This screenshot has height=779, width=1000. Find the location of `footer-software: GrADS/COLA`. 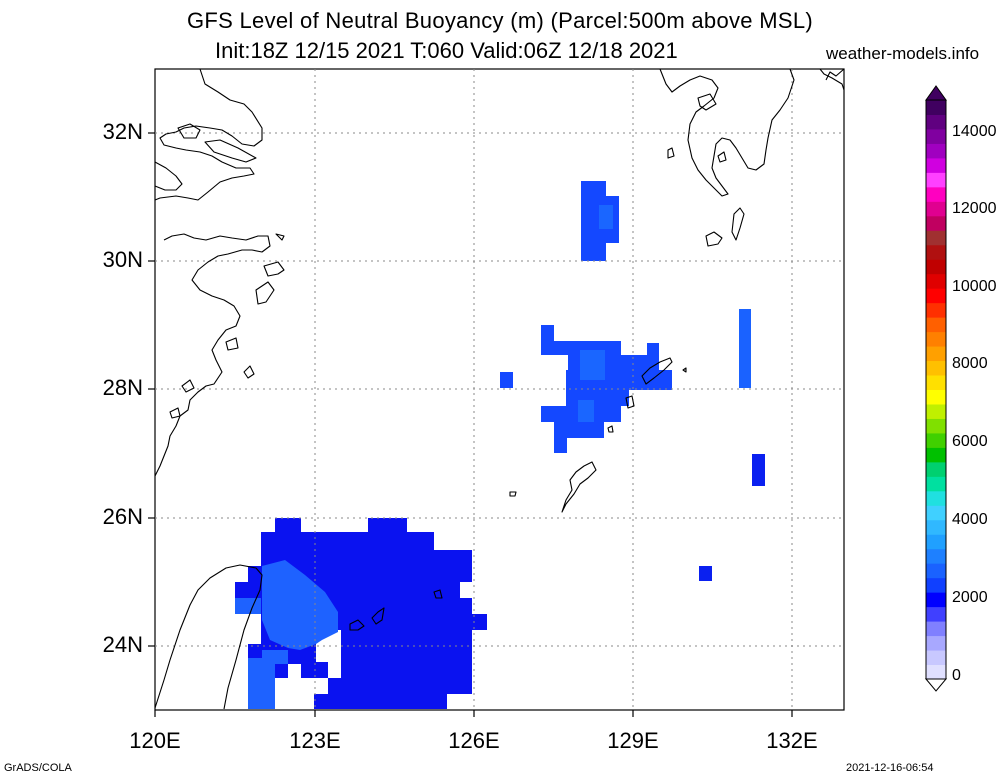

footer-software: GrADS/COLA is located at coordinates (38, 768).